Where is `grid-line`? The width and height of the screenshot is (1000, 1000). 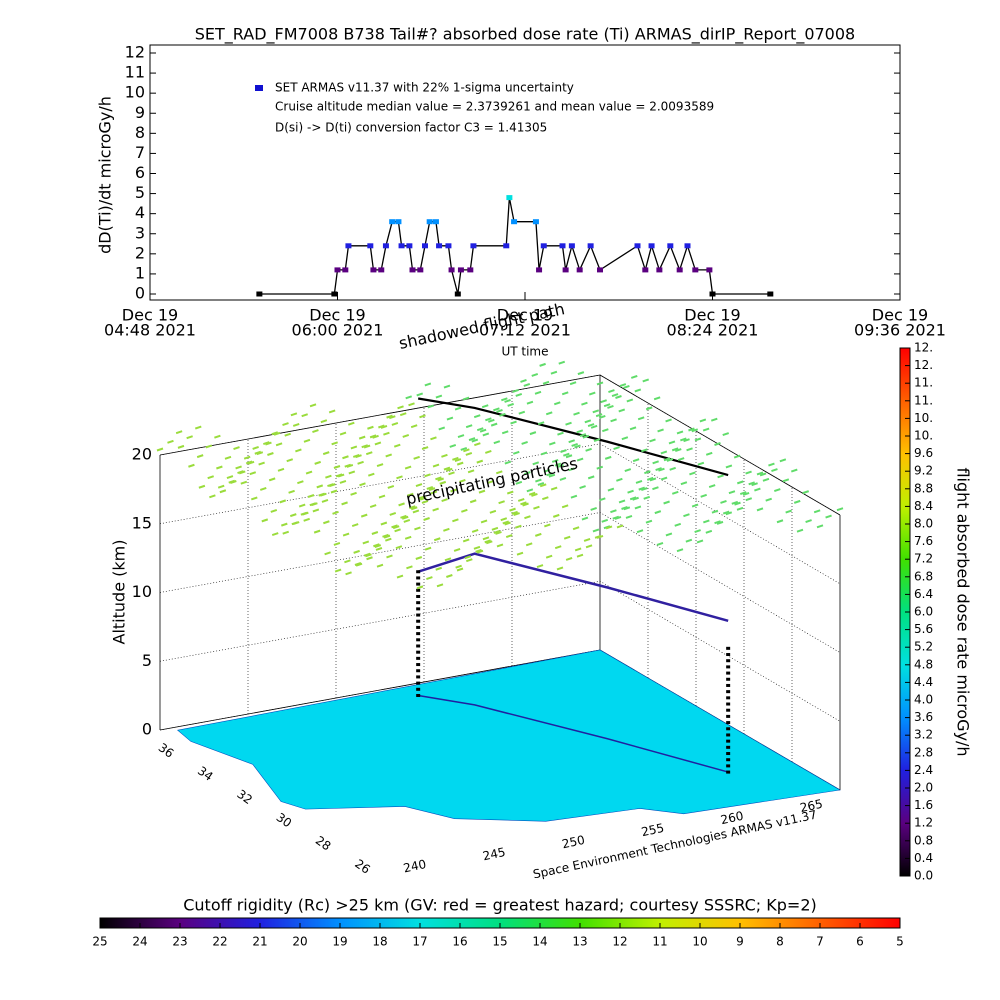
grid-line is located at coordinates (500, 445).